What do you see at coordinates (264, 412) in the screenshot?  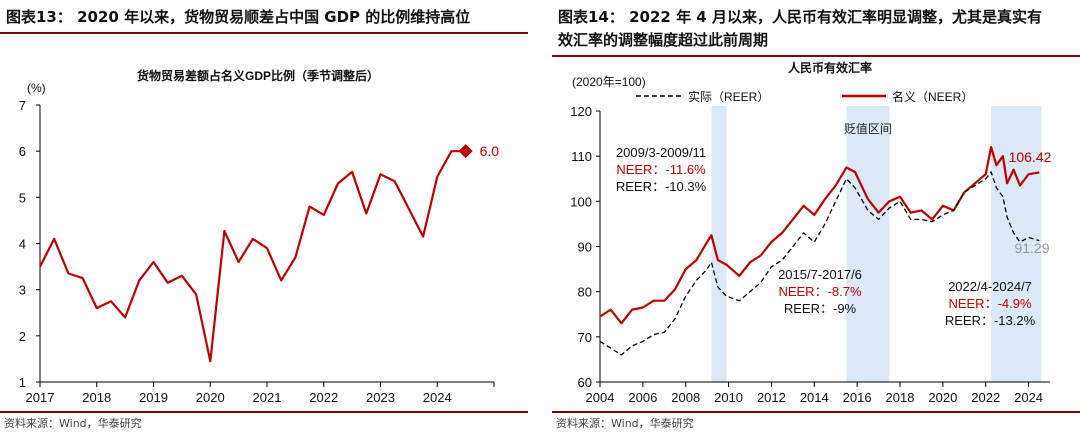 I see `figure-13-source-rule` at bounding box center [264, 412].